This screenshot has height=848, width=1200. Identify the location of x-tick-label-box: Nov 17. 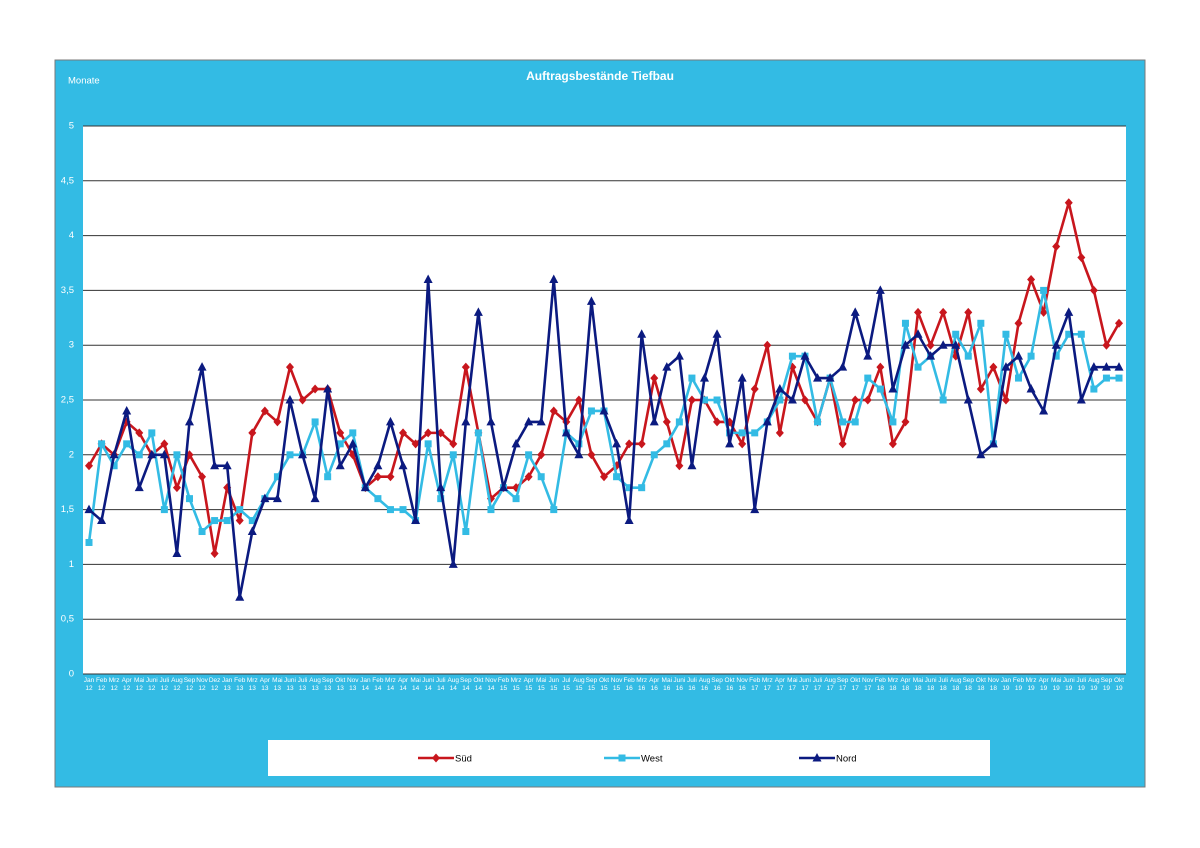
(868, 684).